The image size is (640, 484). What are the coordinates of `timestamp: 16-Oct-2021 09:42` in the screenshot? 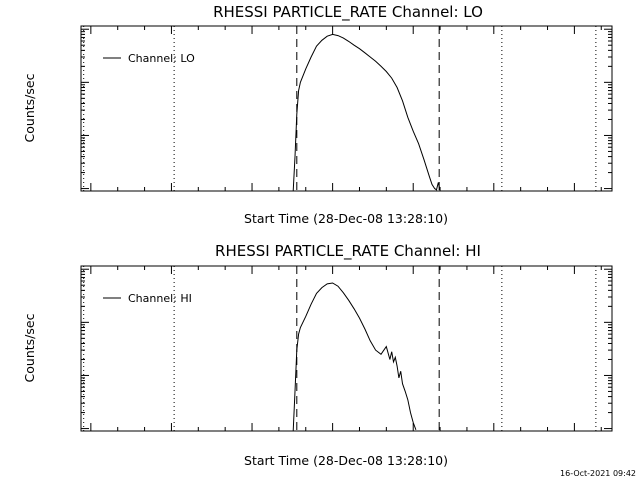 It's located at (598, 473).